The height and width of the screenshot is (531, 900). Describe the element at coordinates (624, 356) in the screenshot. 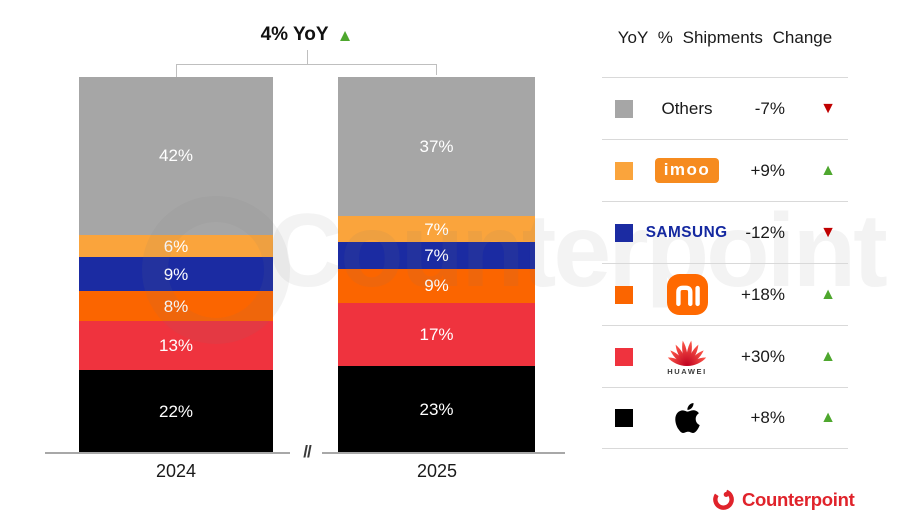

I see `legend-swatch-huawei` at that location.